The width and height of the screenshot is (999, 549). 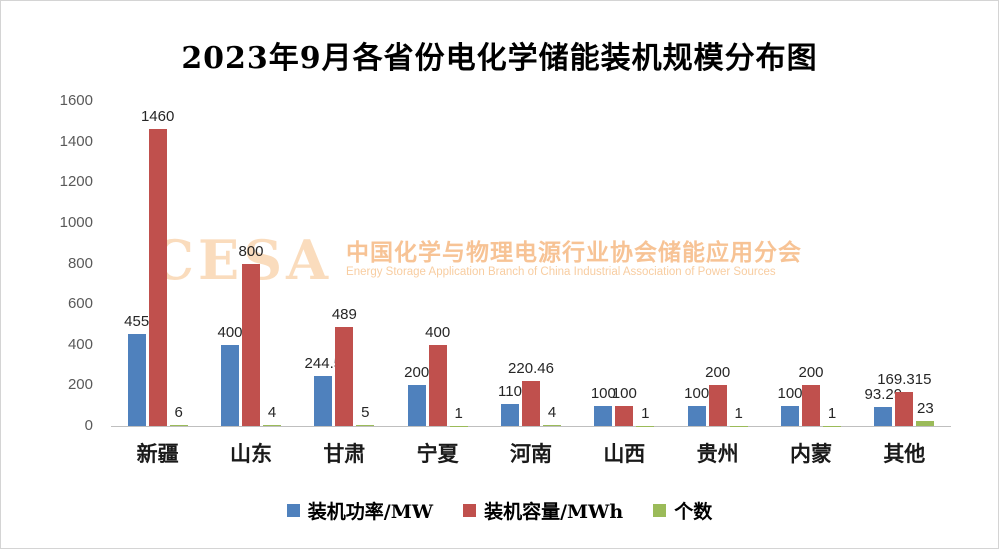 What do you see at coordinates (458, 413) in the screenshot?
I see `data-label-个数-宁夏: 1` at bounding box center [458, 413].